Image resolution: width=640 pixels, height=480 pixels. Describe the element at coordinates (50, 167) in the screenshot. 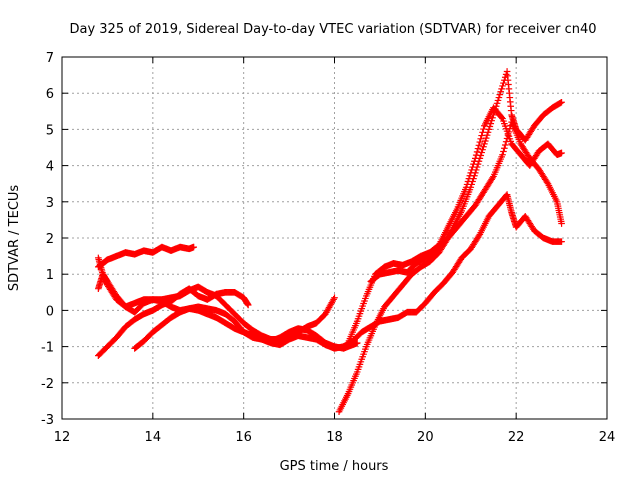

I see `y-tick-label: 4` at that location.